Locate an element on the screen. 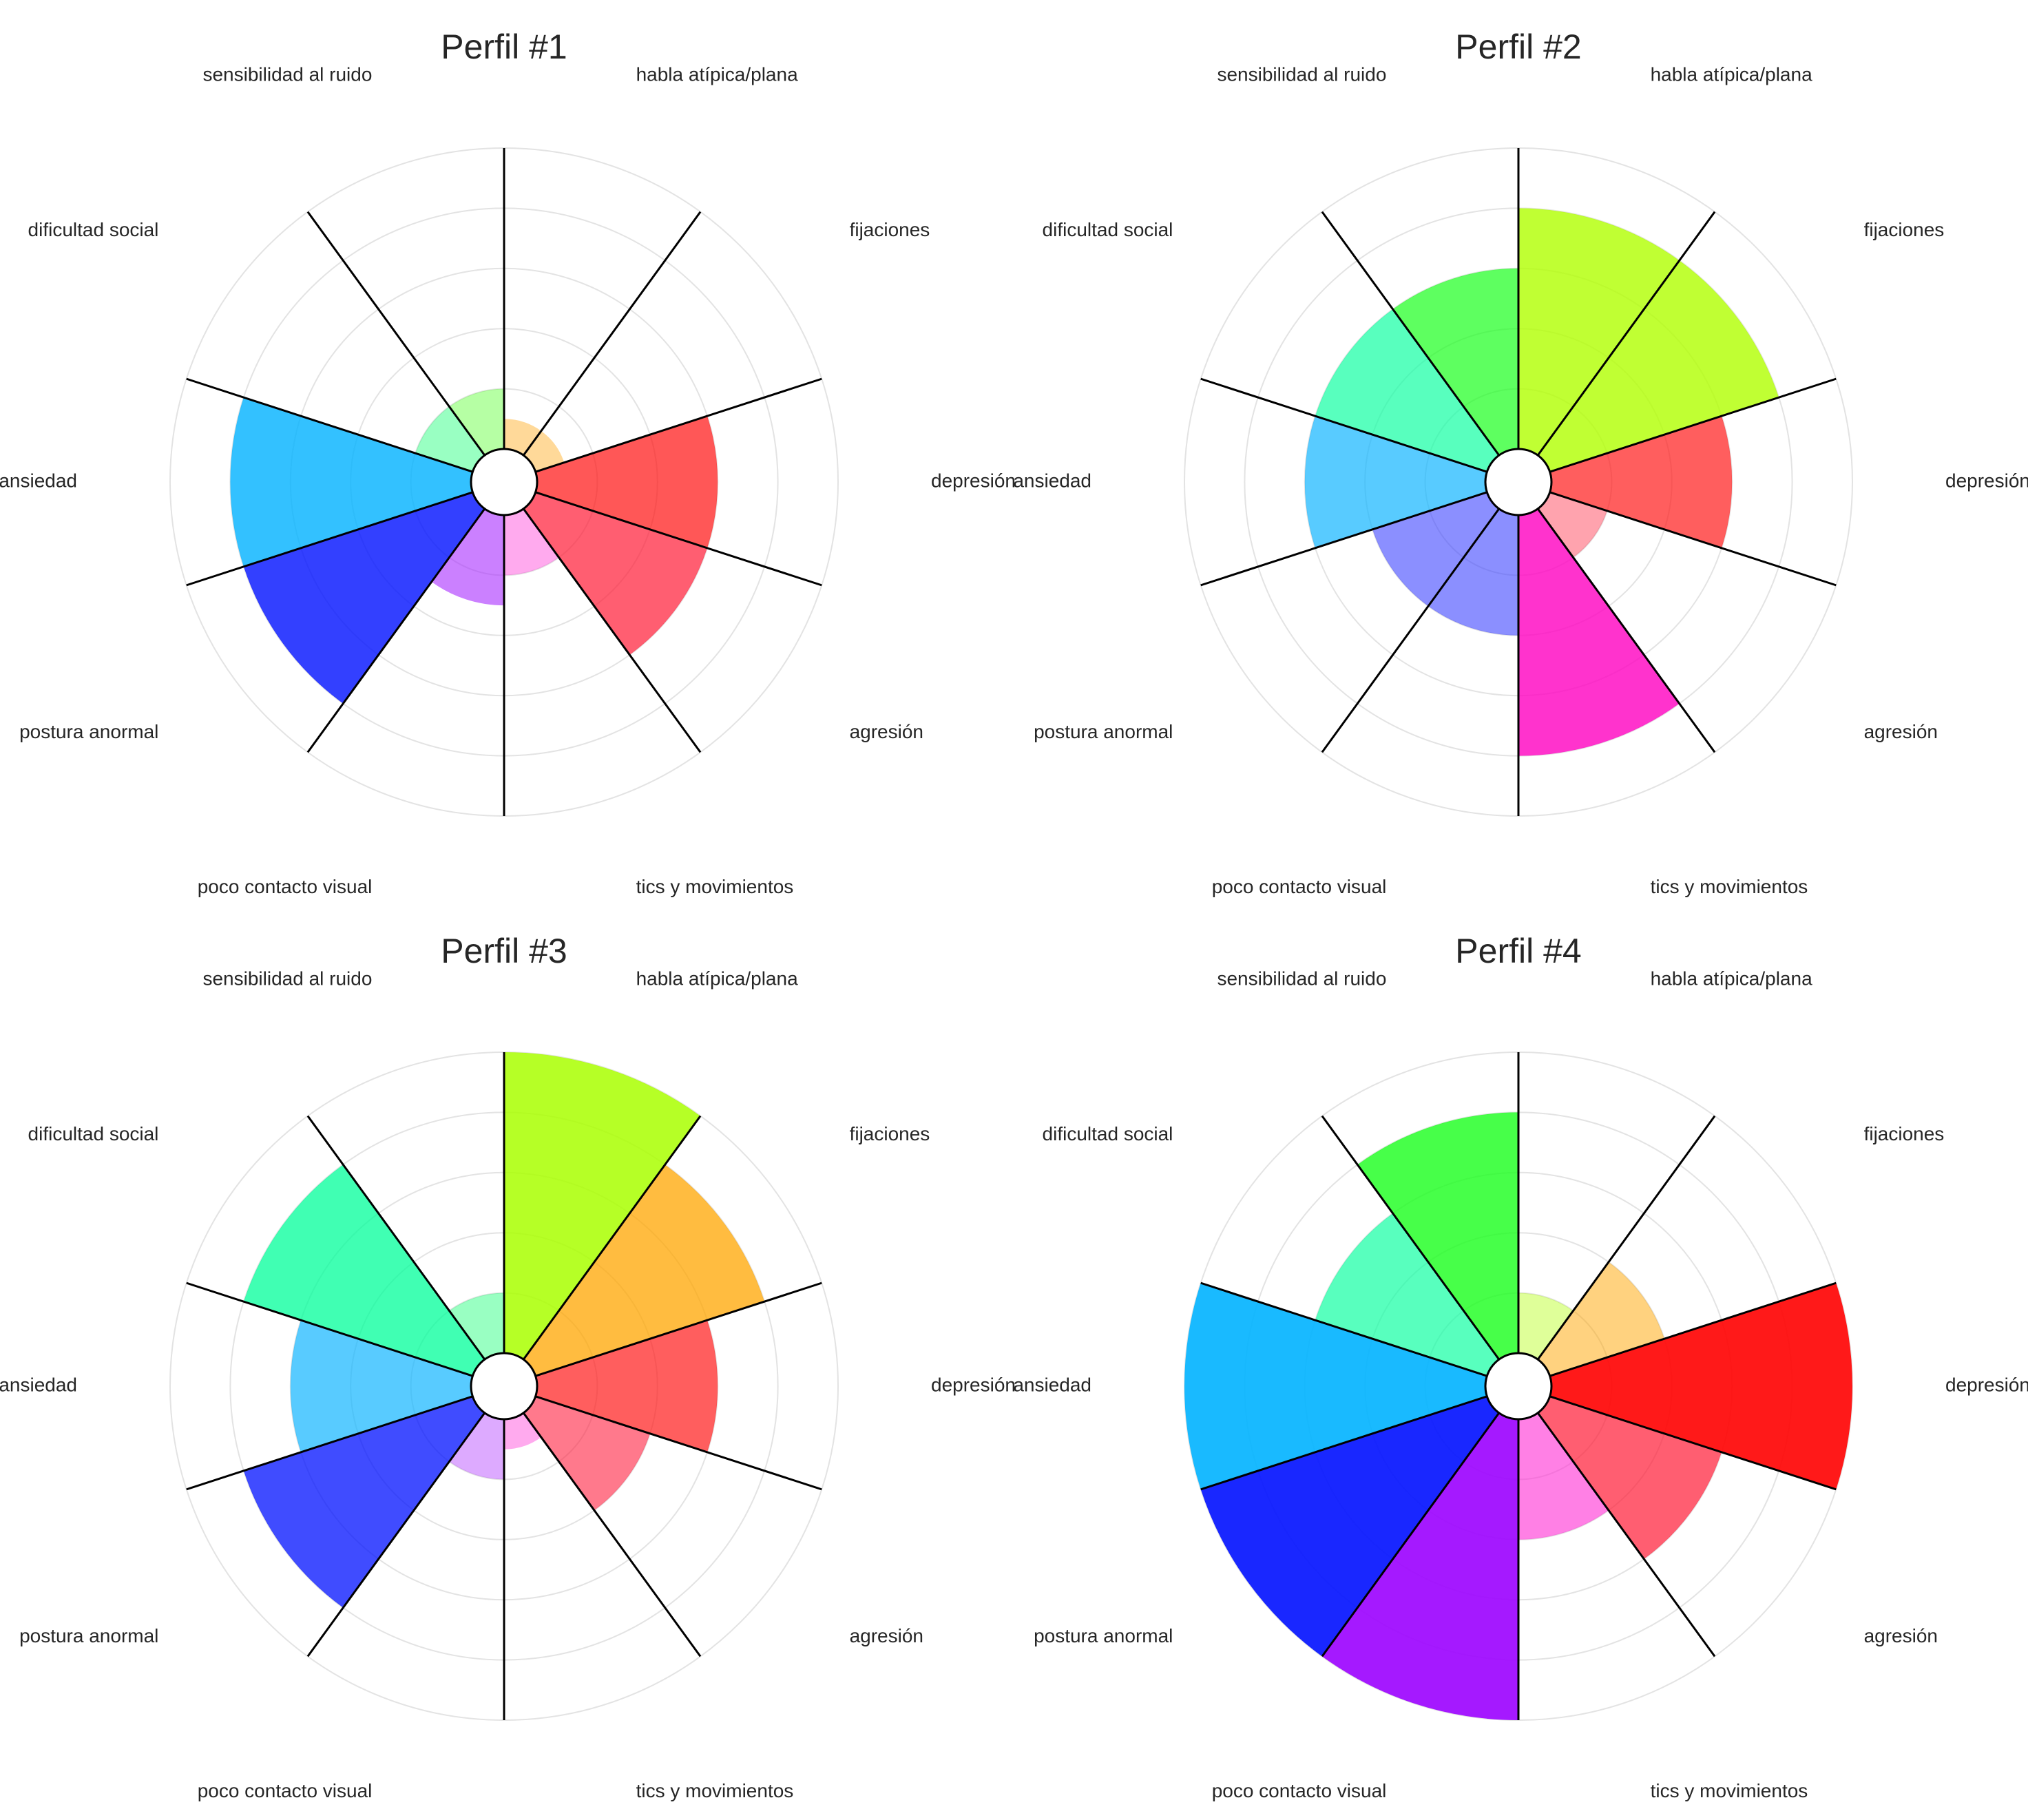 The height and width of the screenshot is (1820, 2028). panel-title: Perfil #3 is located at coordinates (504, 951).